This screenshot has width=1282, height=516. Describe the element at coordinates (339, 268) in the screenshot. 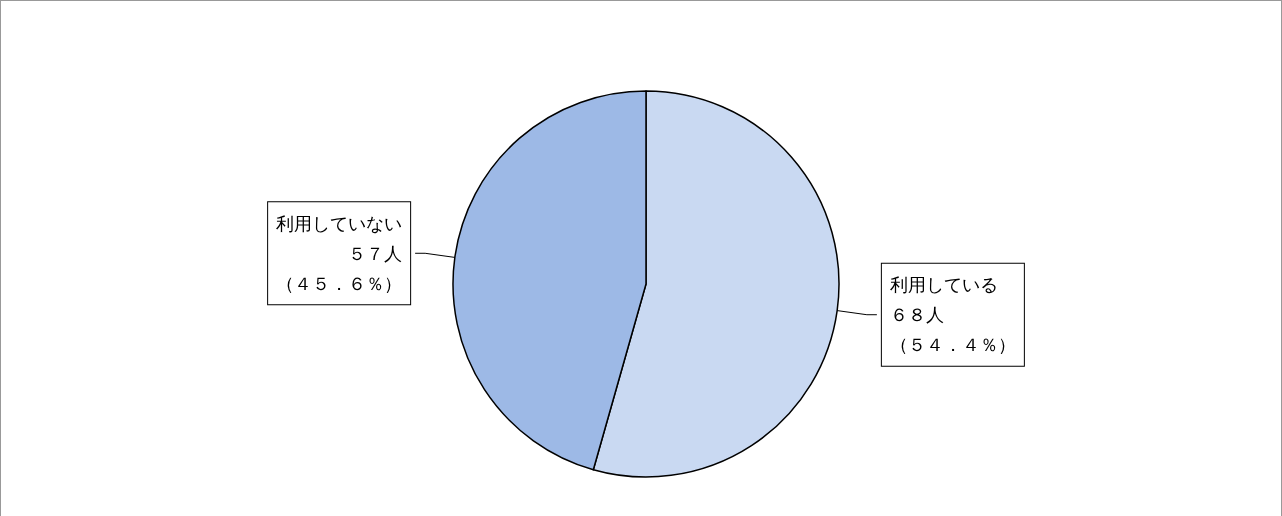

I see `data-label: ５７人（４５．６％）` at that location.